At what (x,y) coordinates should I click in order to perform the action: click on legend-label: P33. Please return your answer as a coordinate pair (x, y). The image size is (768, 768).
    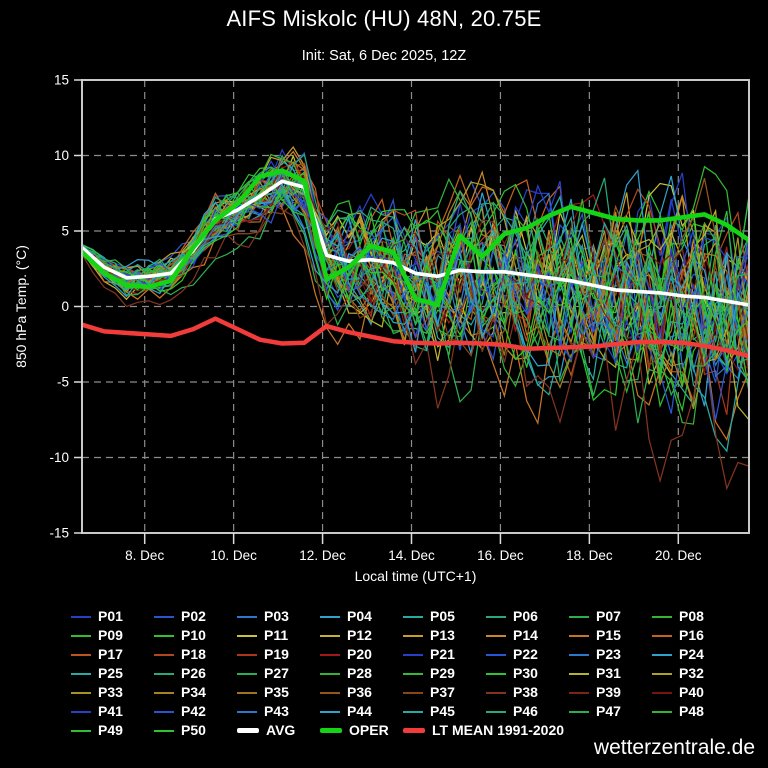
    Looking at the image, I should click on (110, 692).